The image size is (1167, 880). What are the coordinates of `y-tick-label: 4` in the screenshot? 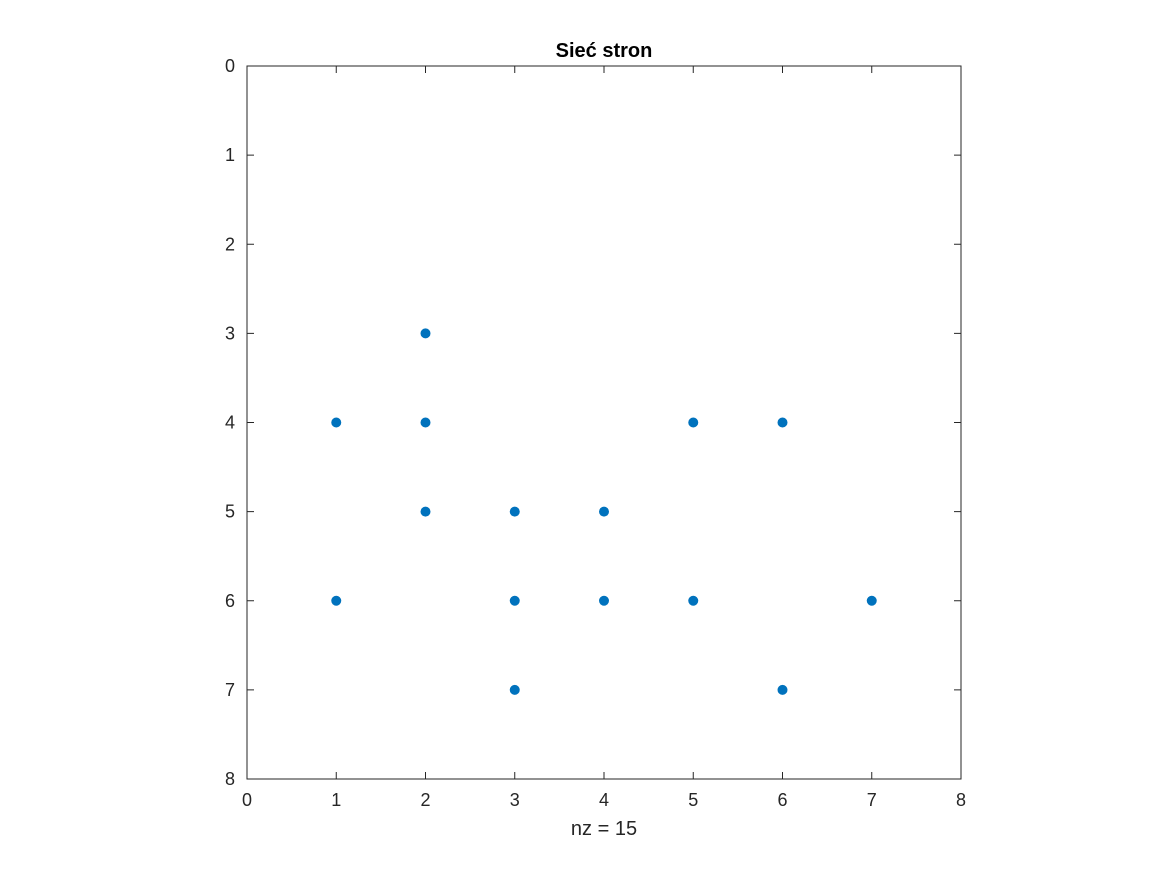 It's located at (230, 423).